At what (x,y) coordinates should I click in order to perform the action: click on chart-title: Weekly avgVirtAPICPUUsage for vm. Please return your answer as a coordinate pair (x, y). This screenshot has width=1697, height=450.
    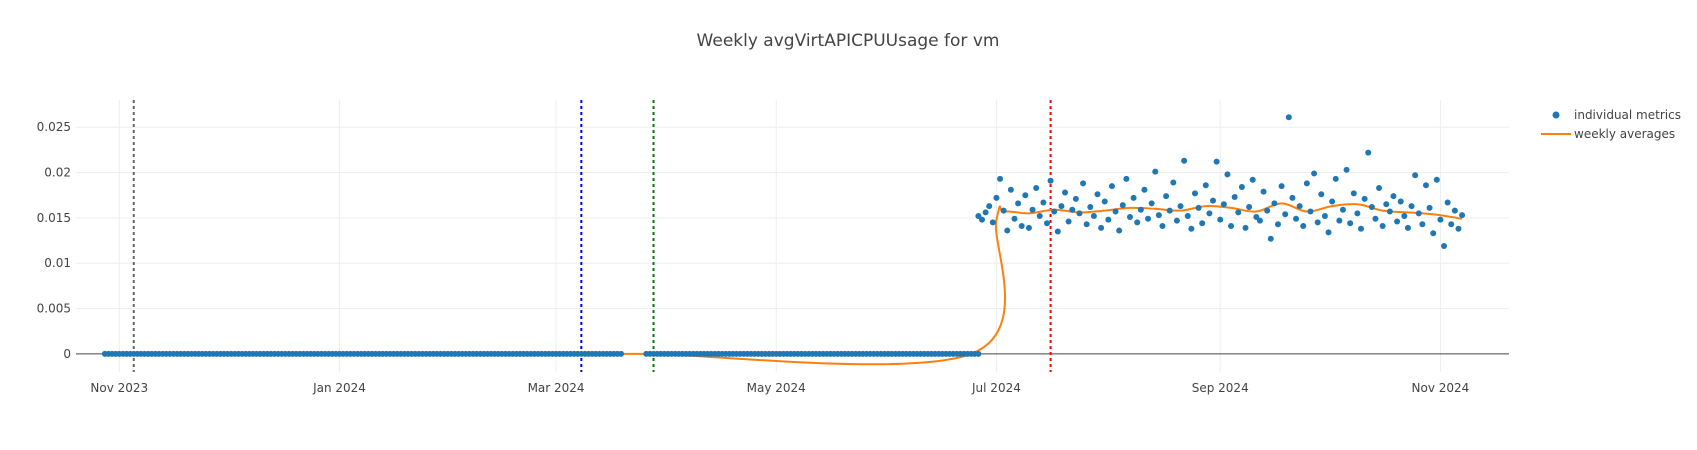
    Looking at the image, I should click on (848, 41).